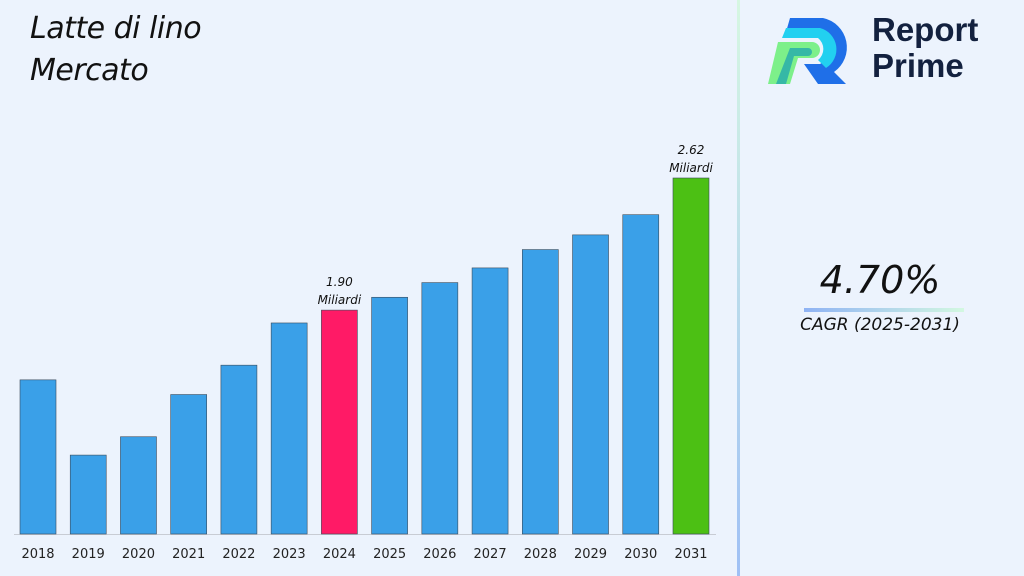 The width and height of the screenshot is (1024, 576). I want to click on logo-text: Report Prime, so click(925, 48).